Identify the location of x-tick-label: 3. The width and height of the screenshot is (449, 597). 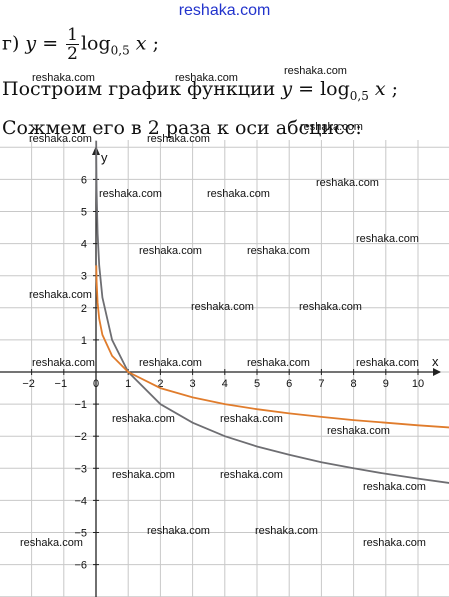
(193, 384).